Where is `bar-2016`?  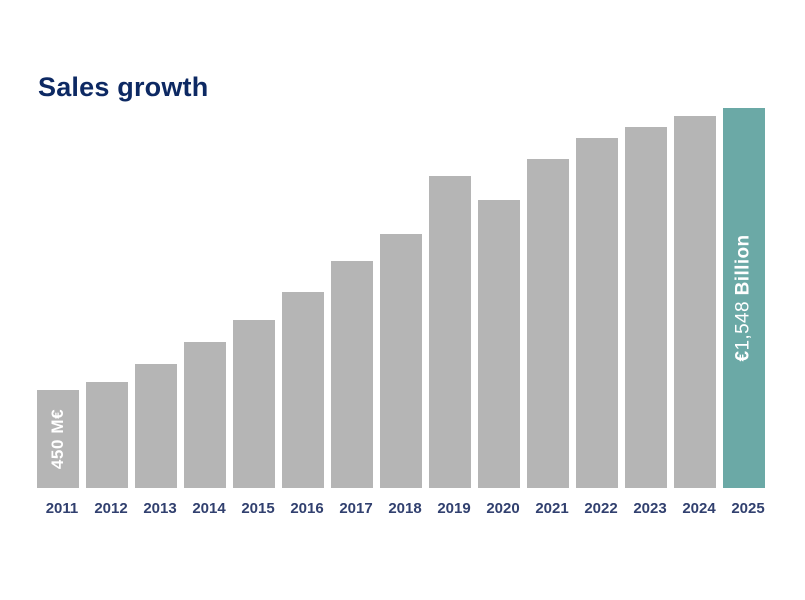 bar-2016 is located at coordinates (303, 390).